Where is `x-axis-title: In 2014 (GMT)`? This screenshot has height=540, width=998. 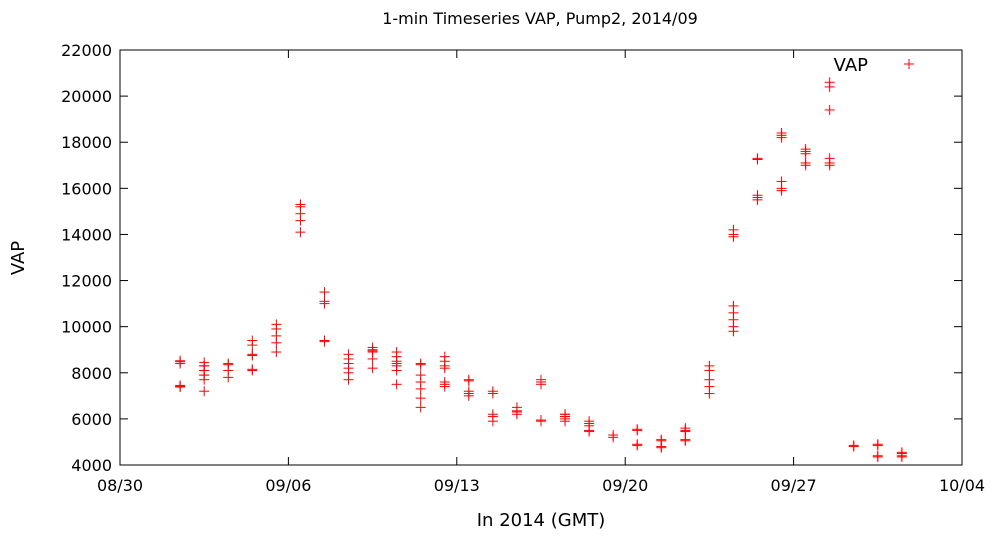 x-axis-title: In 2014 (GMT) is located at coordinates (541, 520).